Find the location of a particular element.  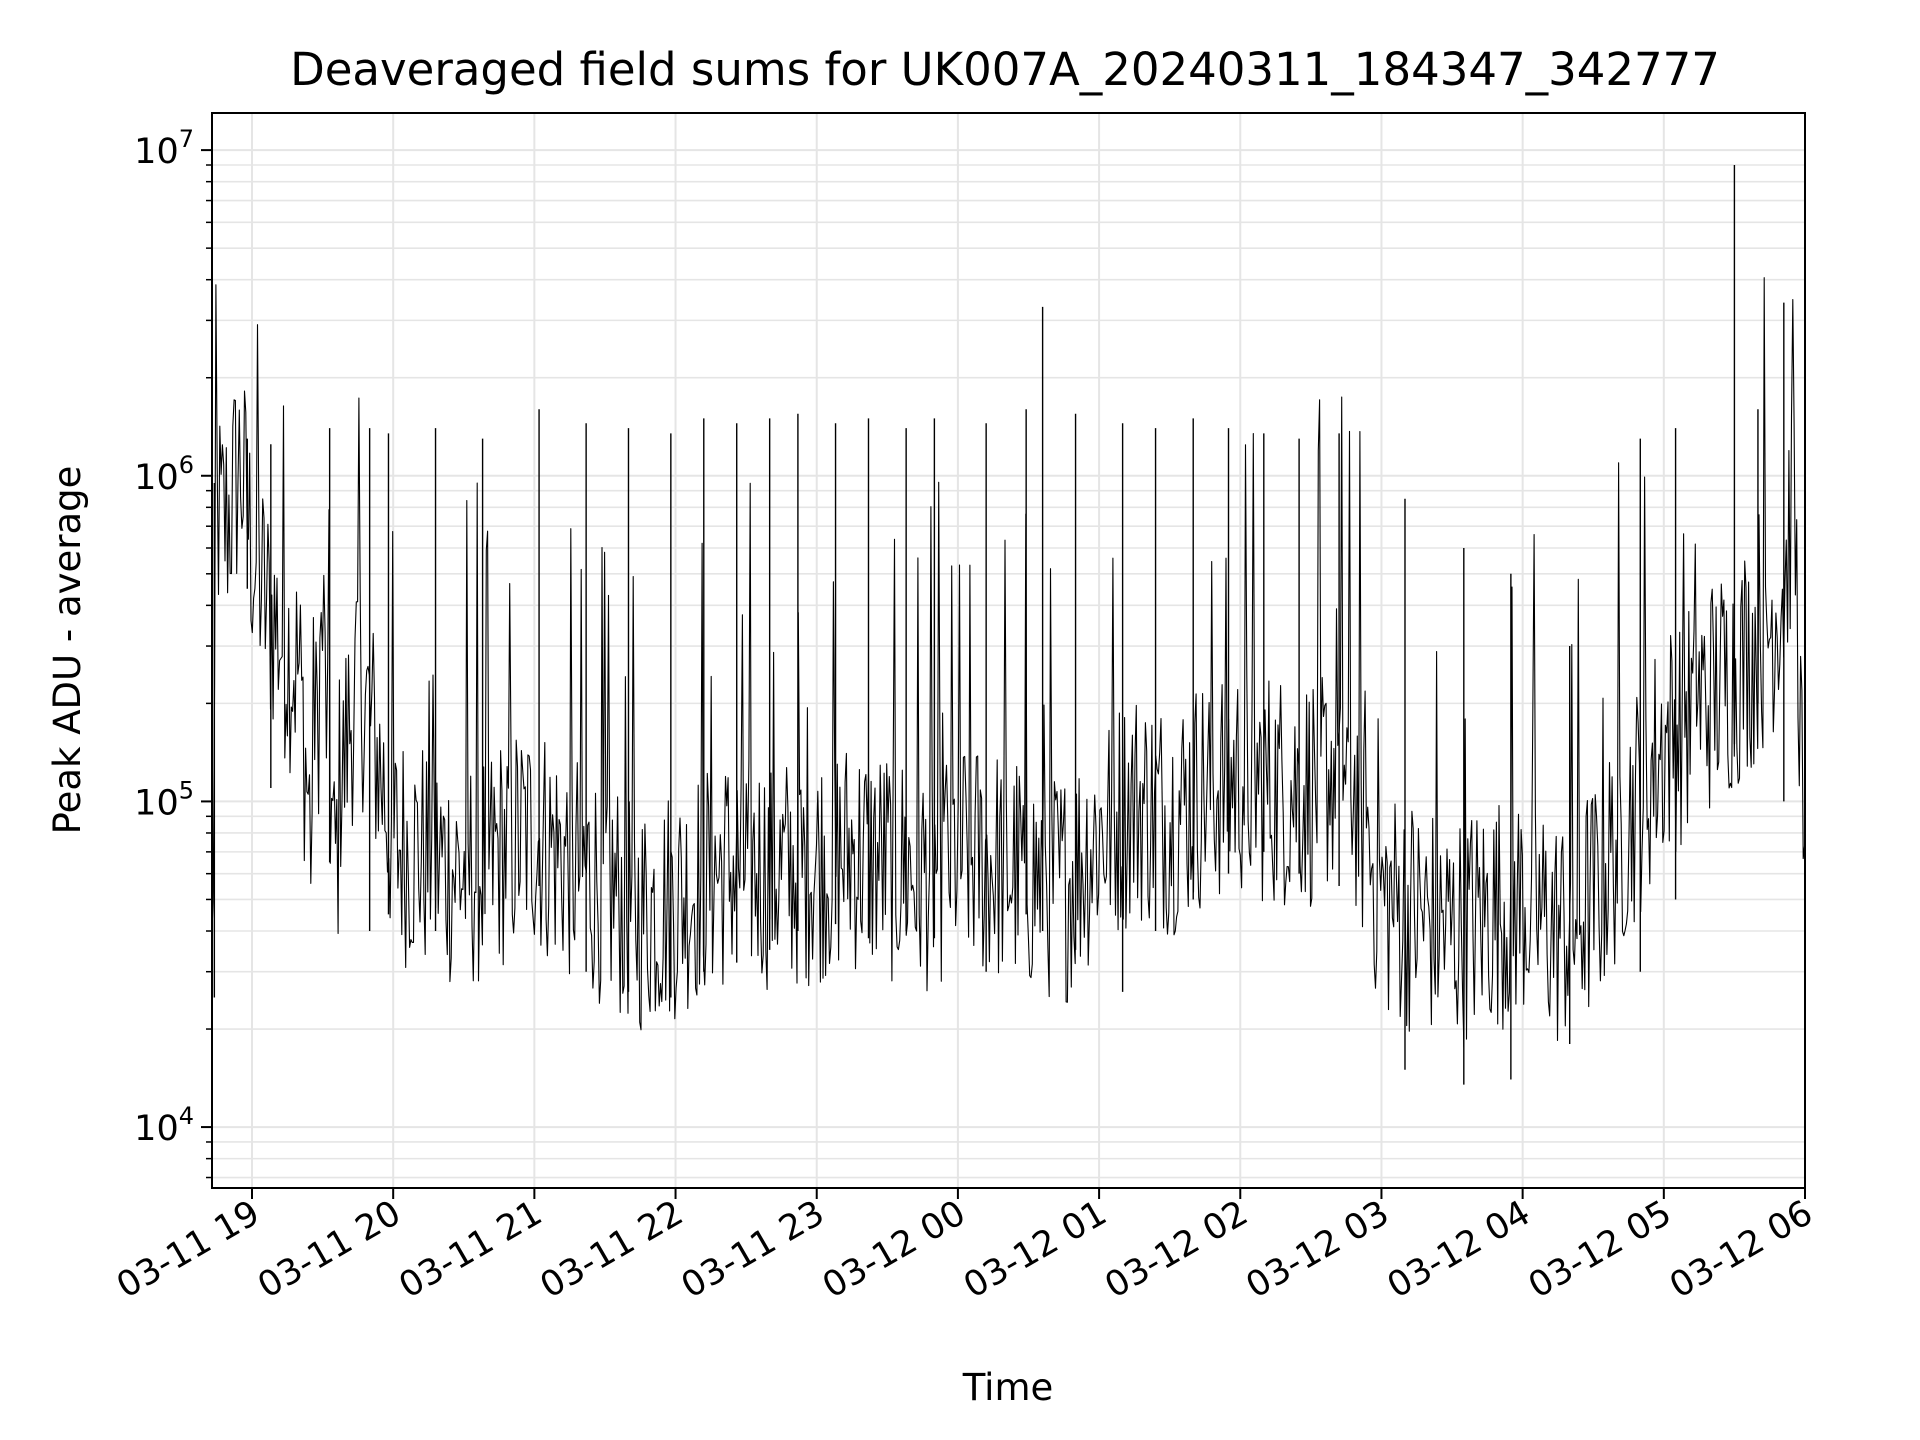

y-tick-label: 10⁴ is located at coordinates (164, 1125).